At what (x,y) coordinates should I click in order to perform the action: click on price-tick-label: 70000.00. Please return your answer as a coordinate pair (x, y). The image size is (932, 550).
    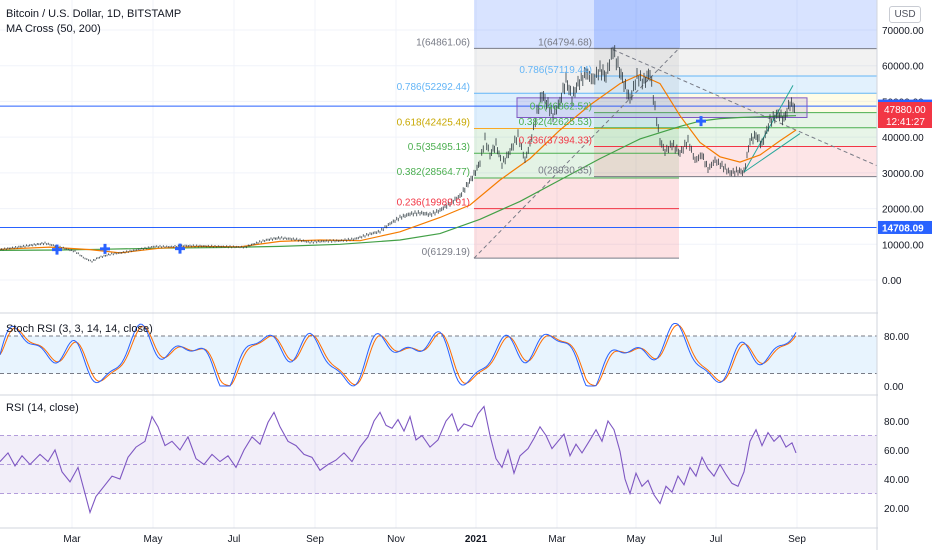
    Looking at the image, I should click on (903, 31).